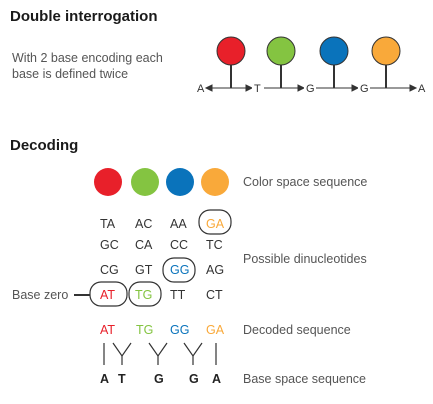 Image resolution: width=433 pixels, height=404 pixels. I want to click on dinuc-r3-c1: TG, so click(143, 295).